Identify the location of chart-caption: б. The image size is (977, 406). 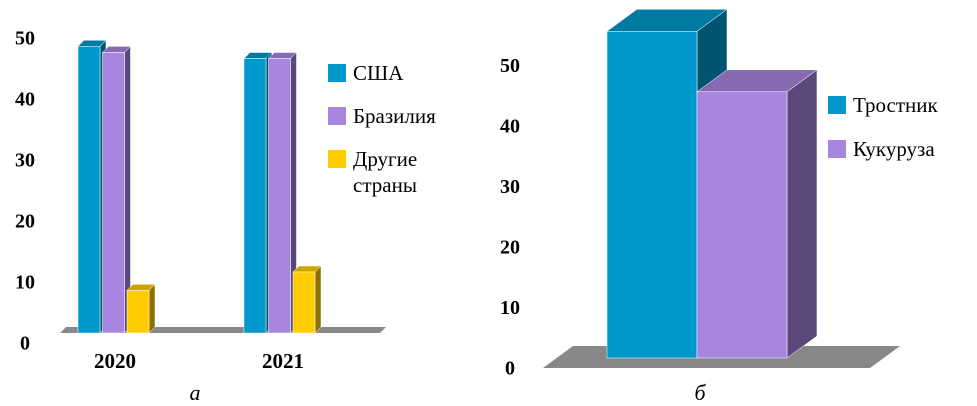
(700, 392).